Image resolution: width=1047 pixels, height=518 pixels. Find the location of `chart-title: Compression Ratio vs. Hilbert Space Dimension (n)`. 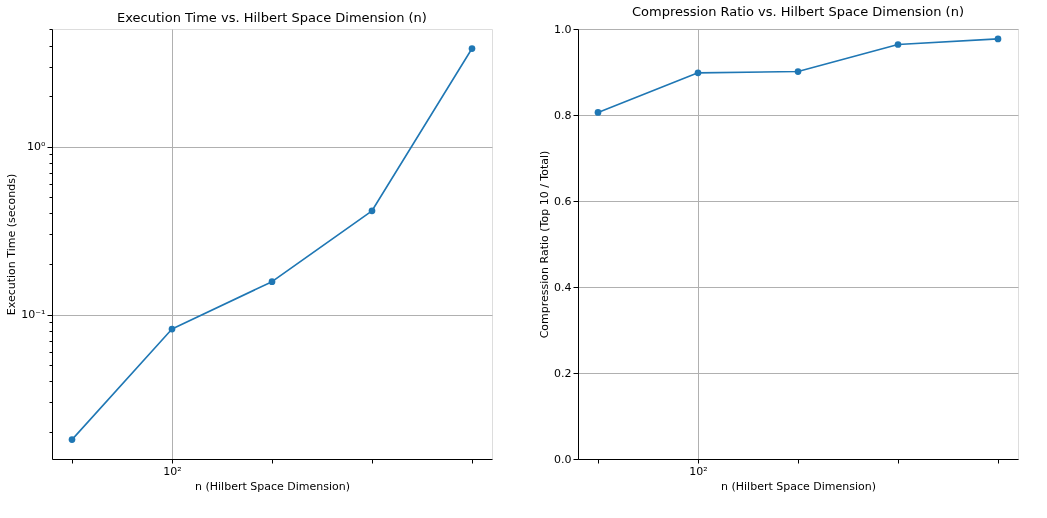

chart-title: Compression Ratio vs. Hilbert Space Dimension (n) is located at coordinates (798, 11).